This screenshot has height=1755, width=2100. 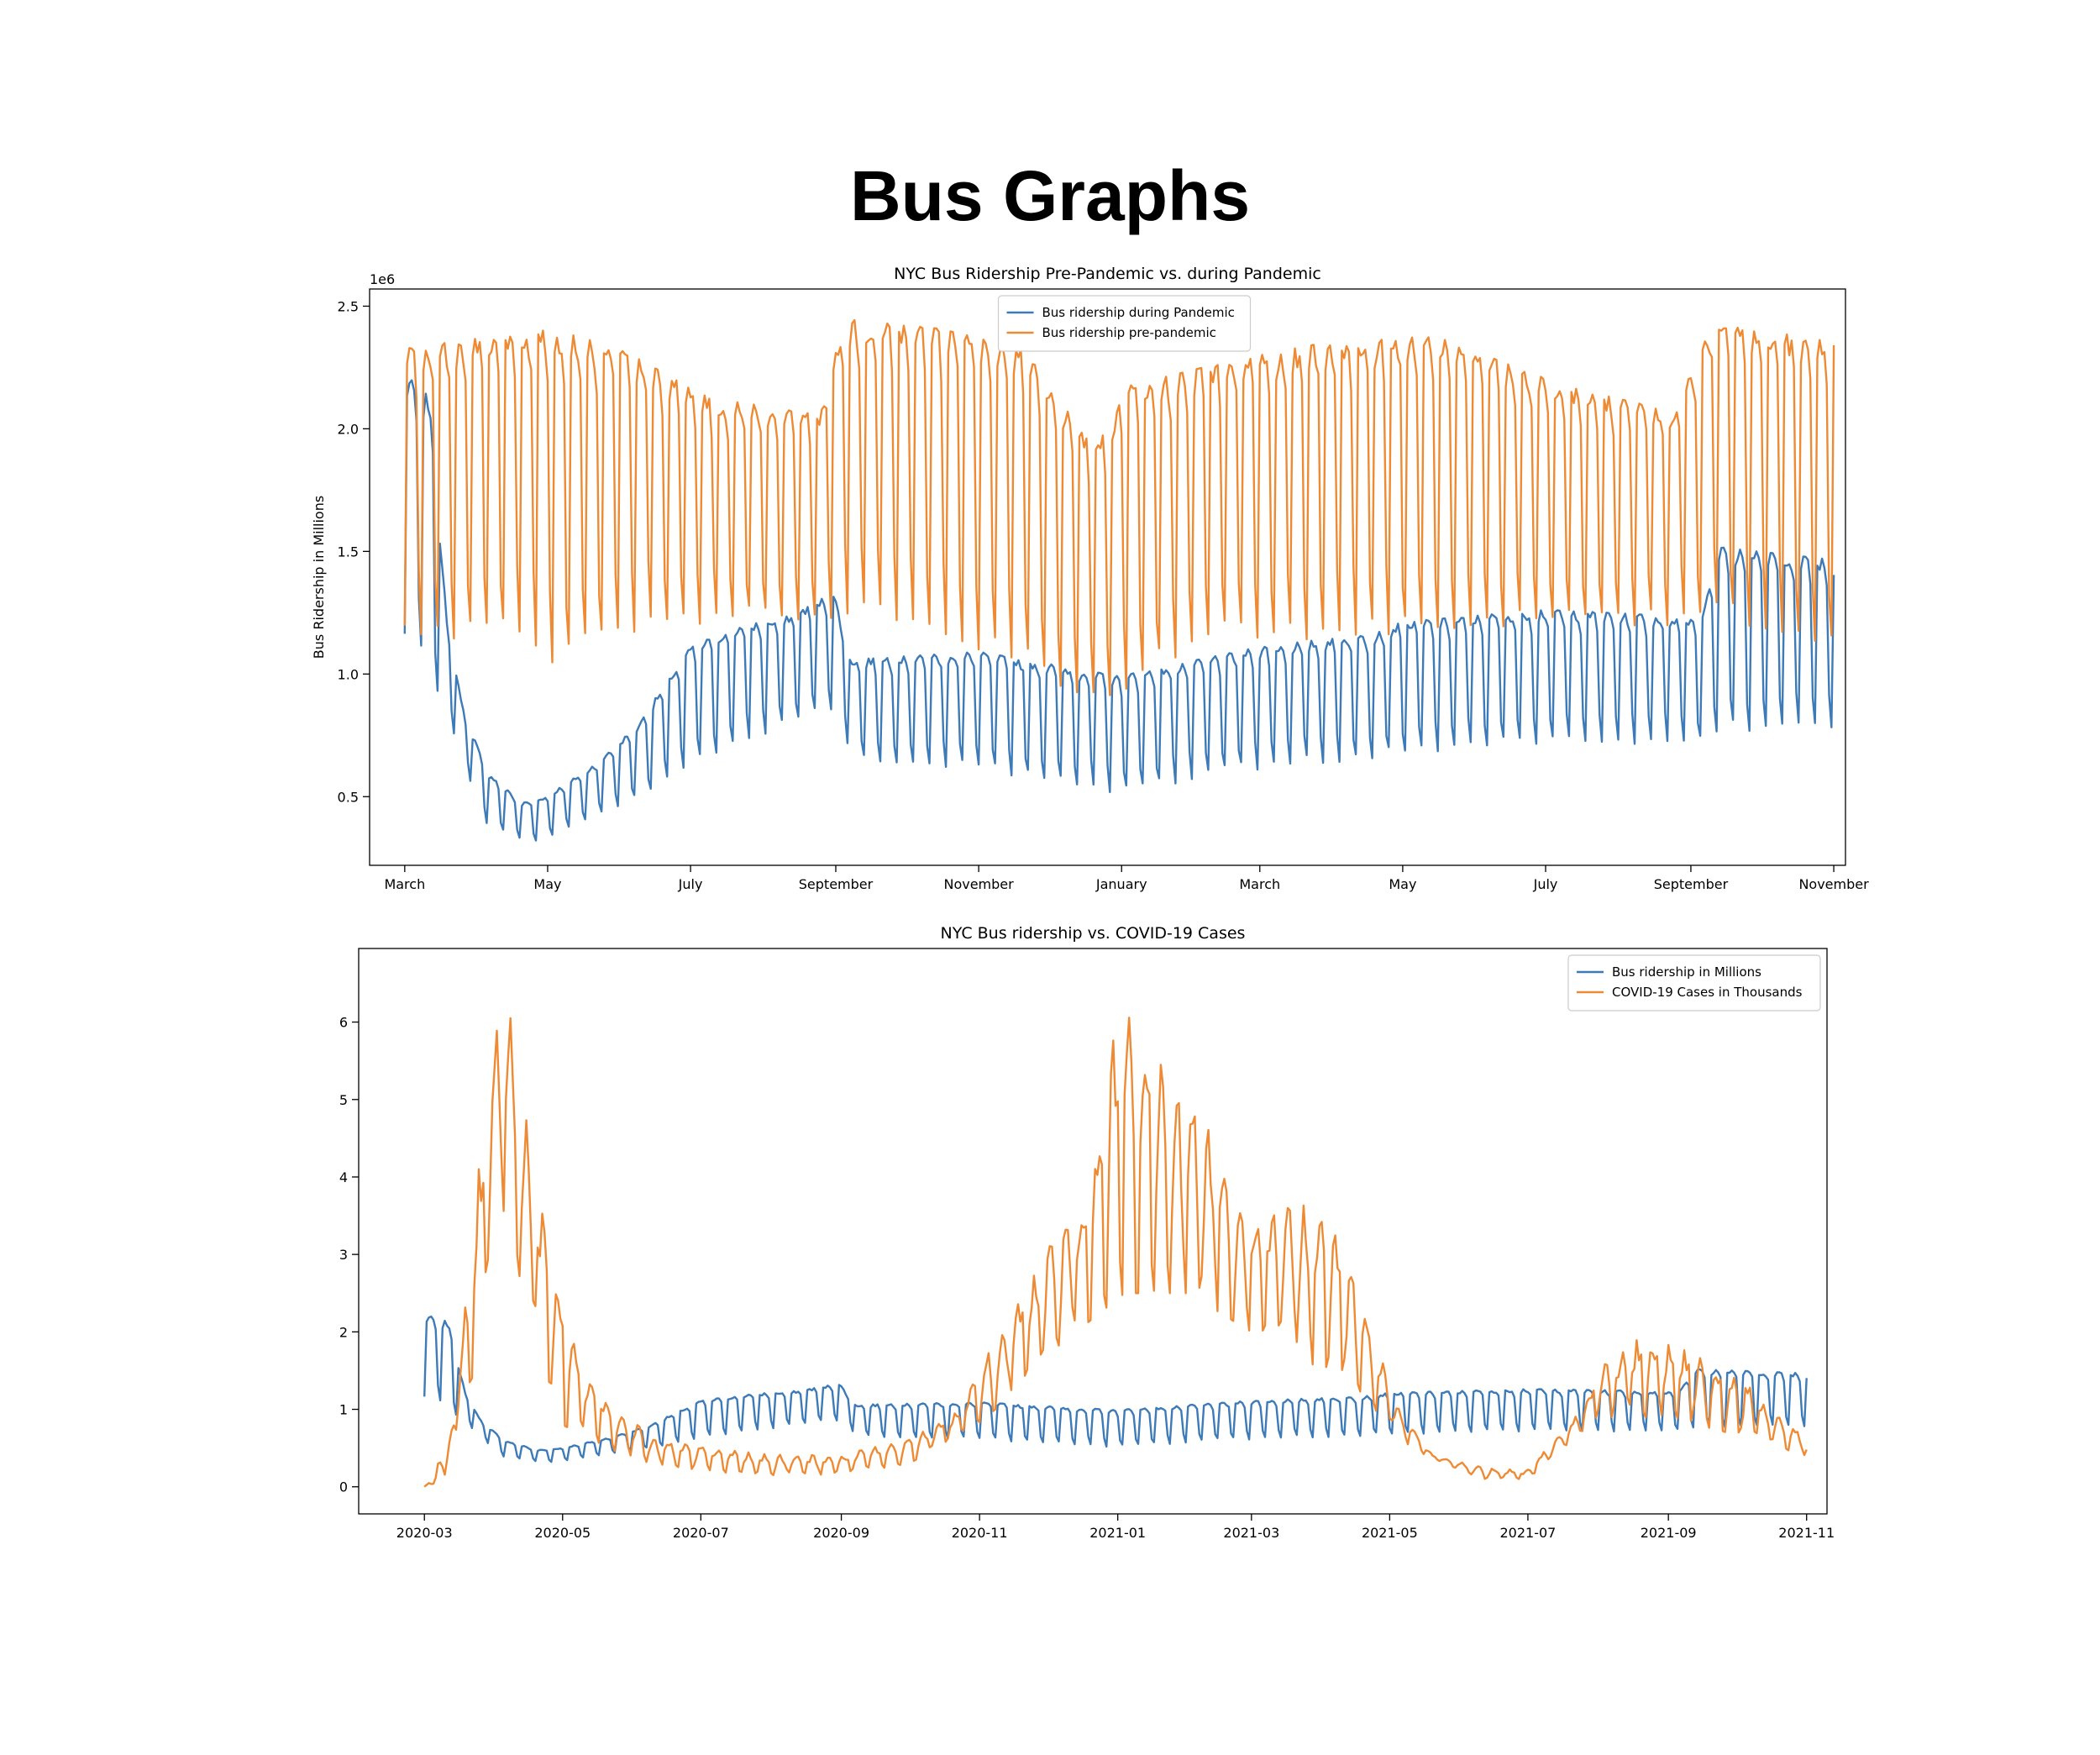 What do you see at coordinates (1093, 933) in the screenshot?
I see `chart-title: NYC Bus ridership vs. COVID-19 Cases` at bounding box center [1093, 933].